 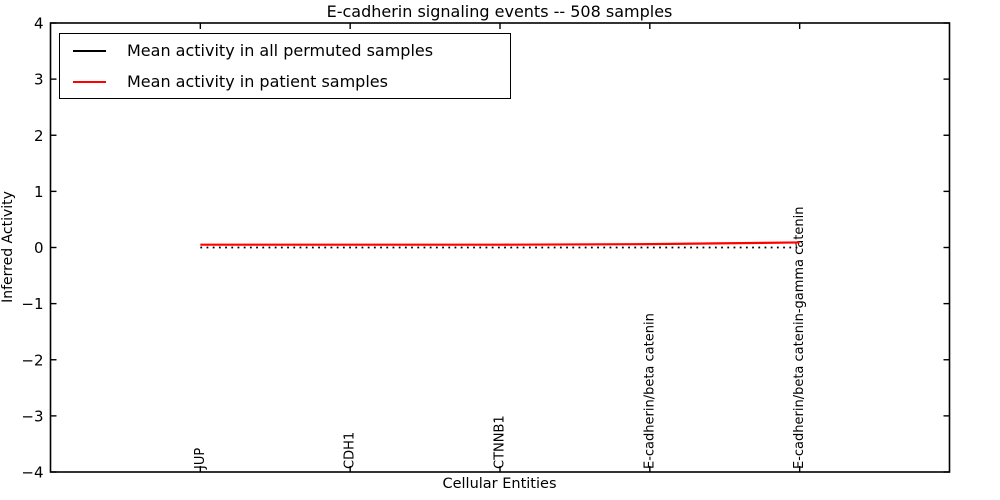 I want to click on legend-line-sample-patient, so click(x=89, y=81).